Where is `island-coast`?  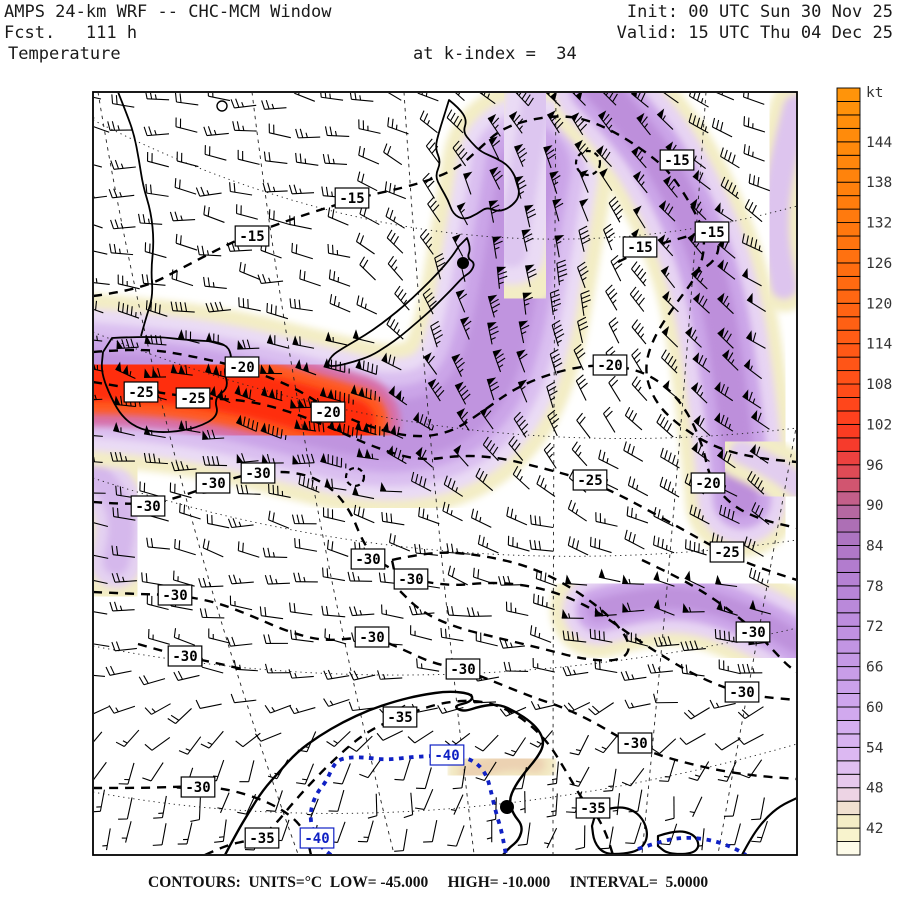
island-coast is located at coordinates (678, 842).